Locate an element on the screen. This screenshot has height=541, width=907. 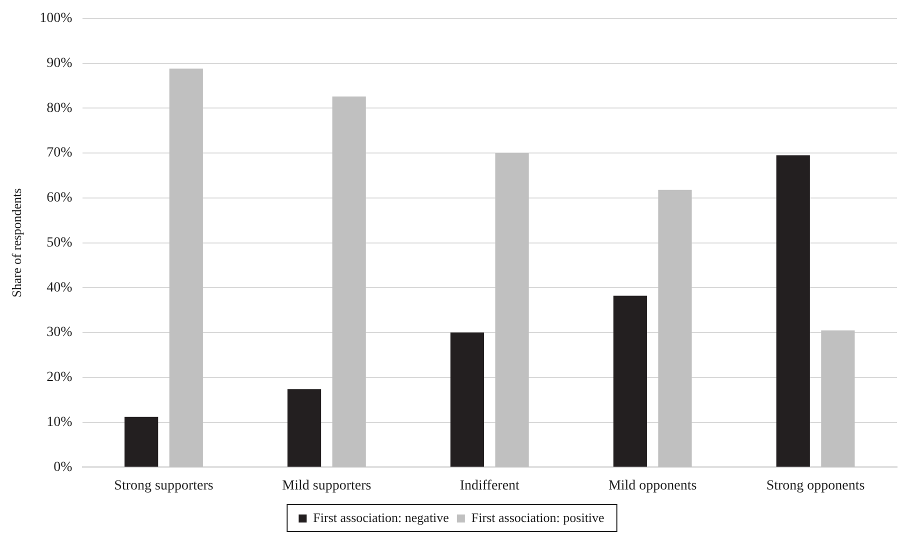
legend-label: First association: positive is located at coordinates (538, 517).